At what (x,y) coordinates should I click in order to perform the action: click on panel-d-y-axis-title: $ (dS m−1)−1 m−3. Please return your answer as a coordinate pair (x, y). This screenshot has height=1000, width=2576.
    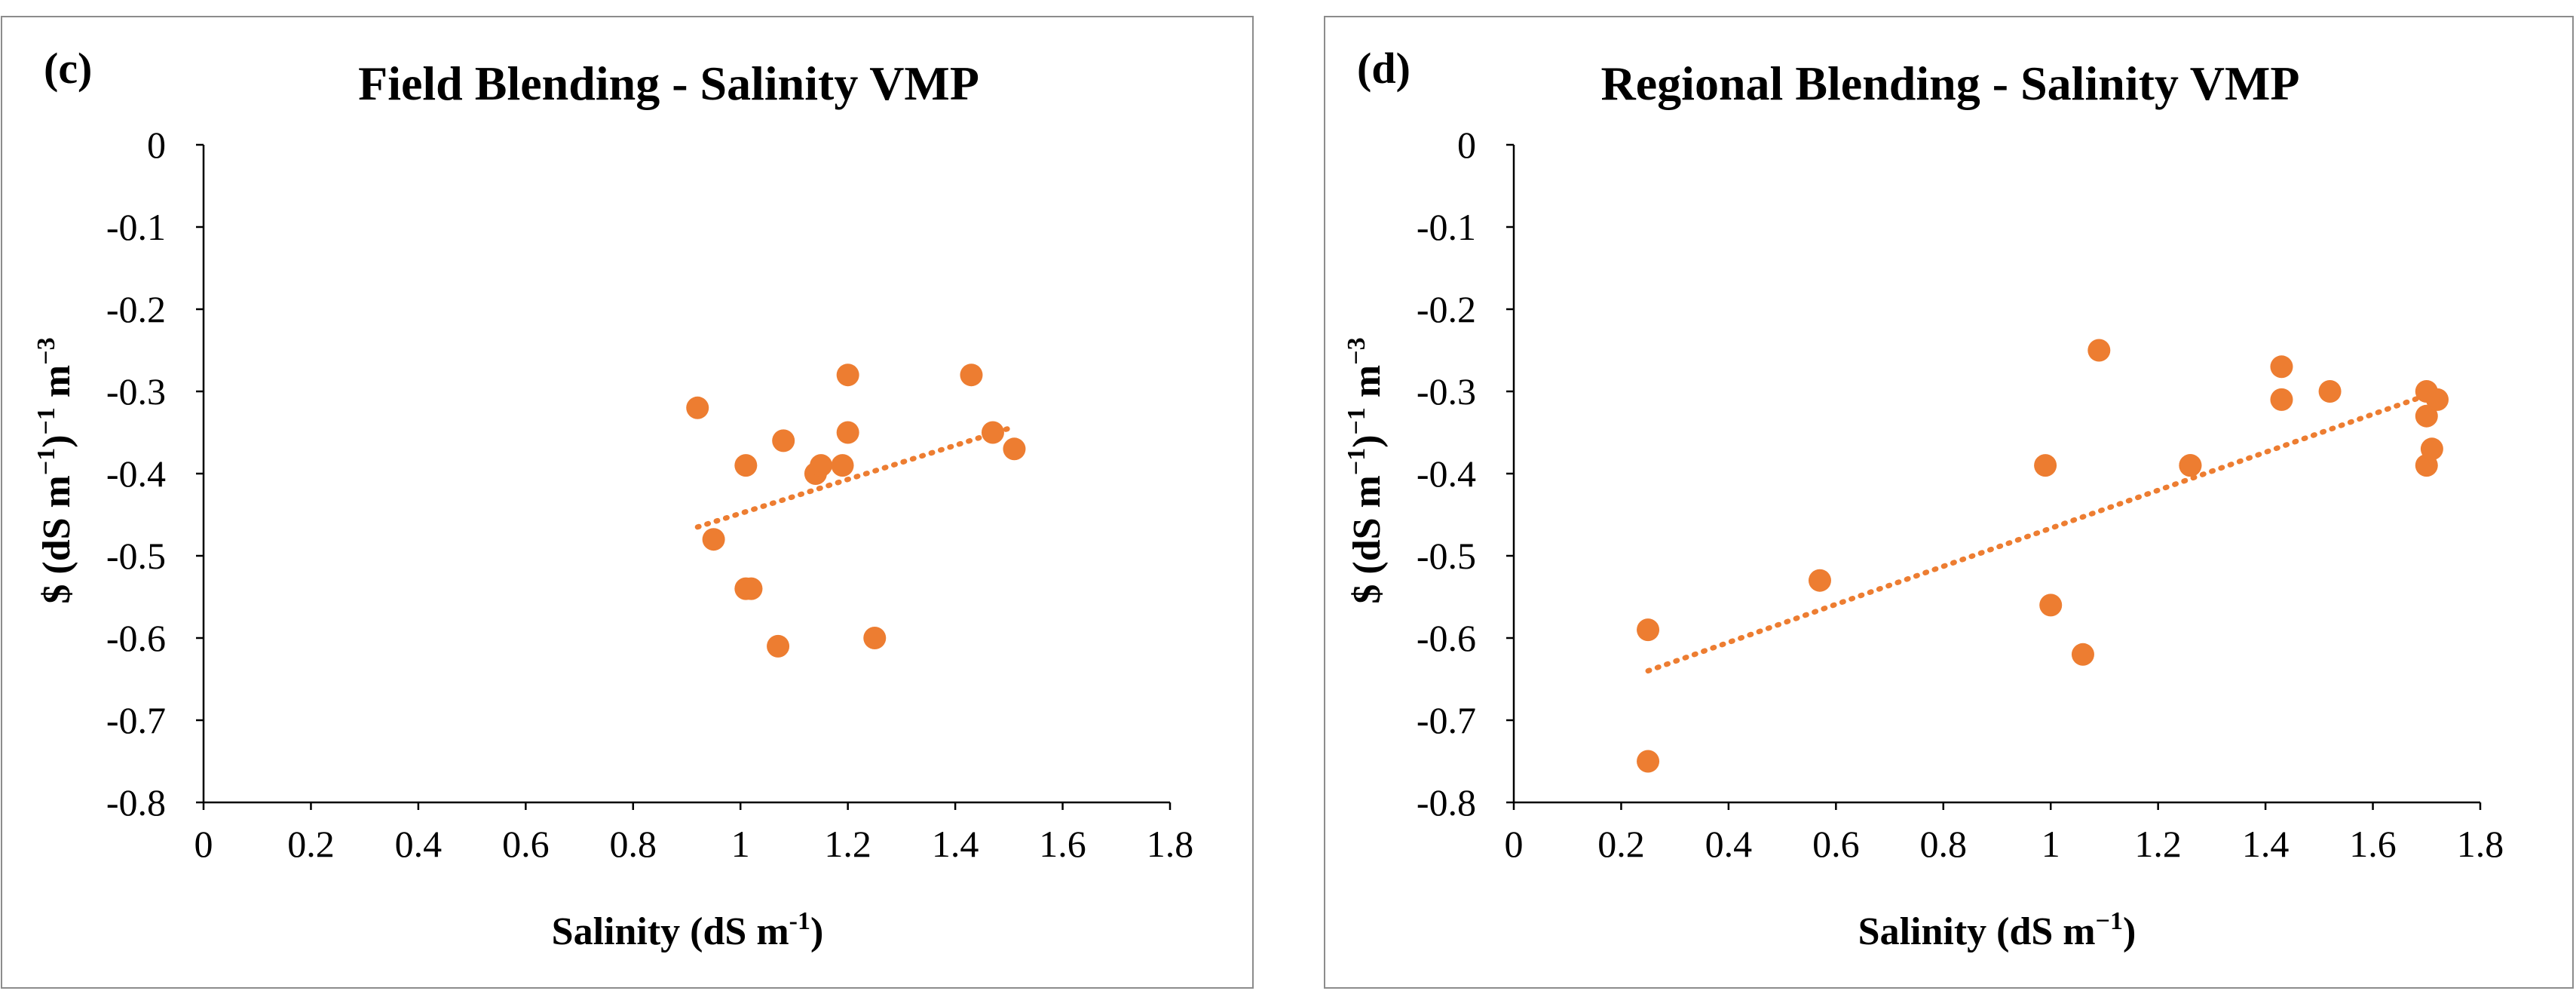
    Looking at the image, I should click on (1366, 470).